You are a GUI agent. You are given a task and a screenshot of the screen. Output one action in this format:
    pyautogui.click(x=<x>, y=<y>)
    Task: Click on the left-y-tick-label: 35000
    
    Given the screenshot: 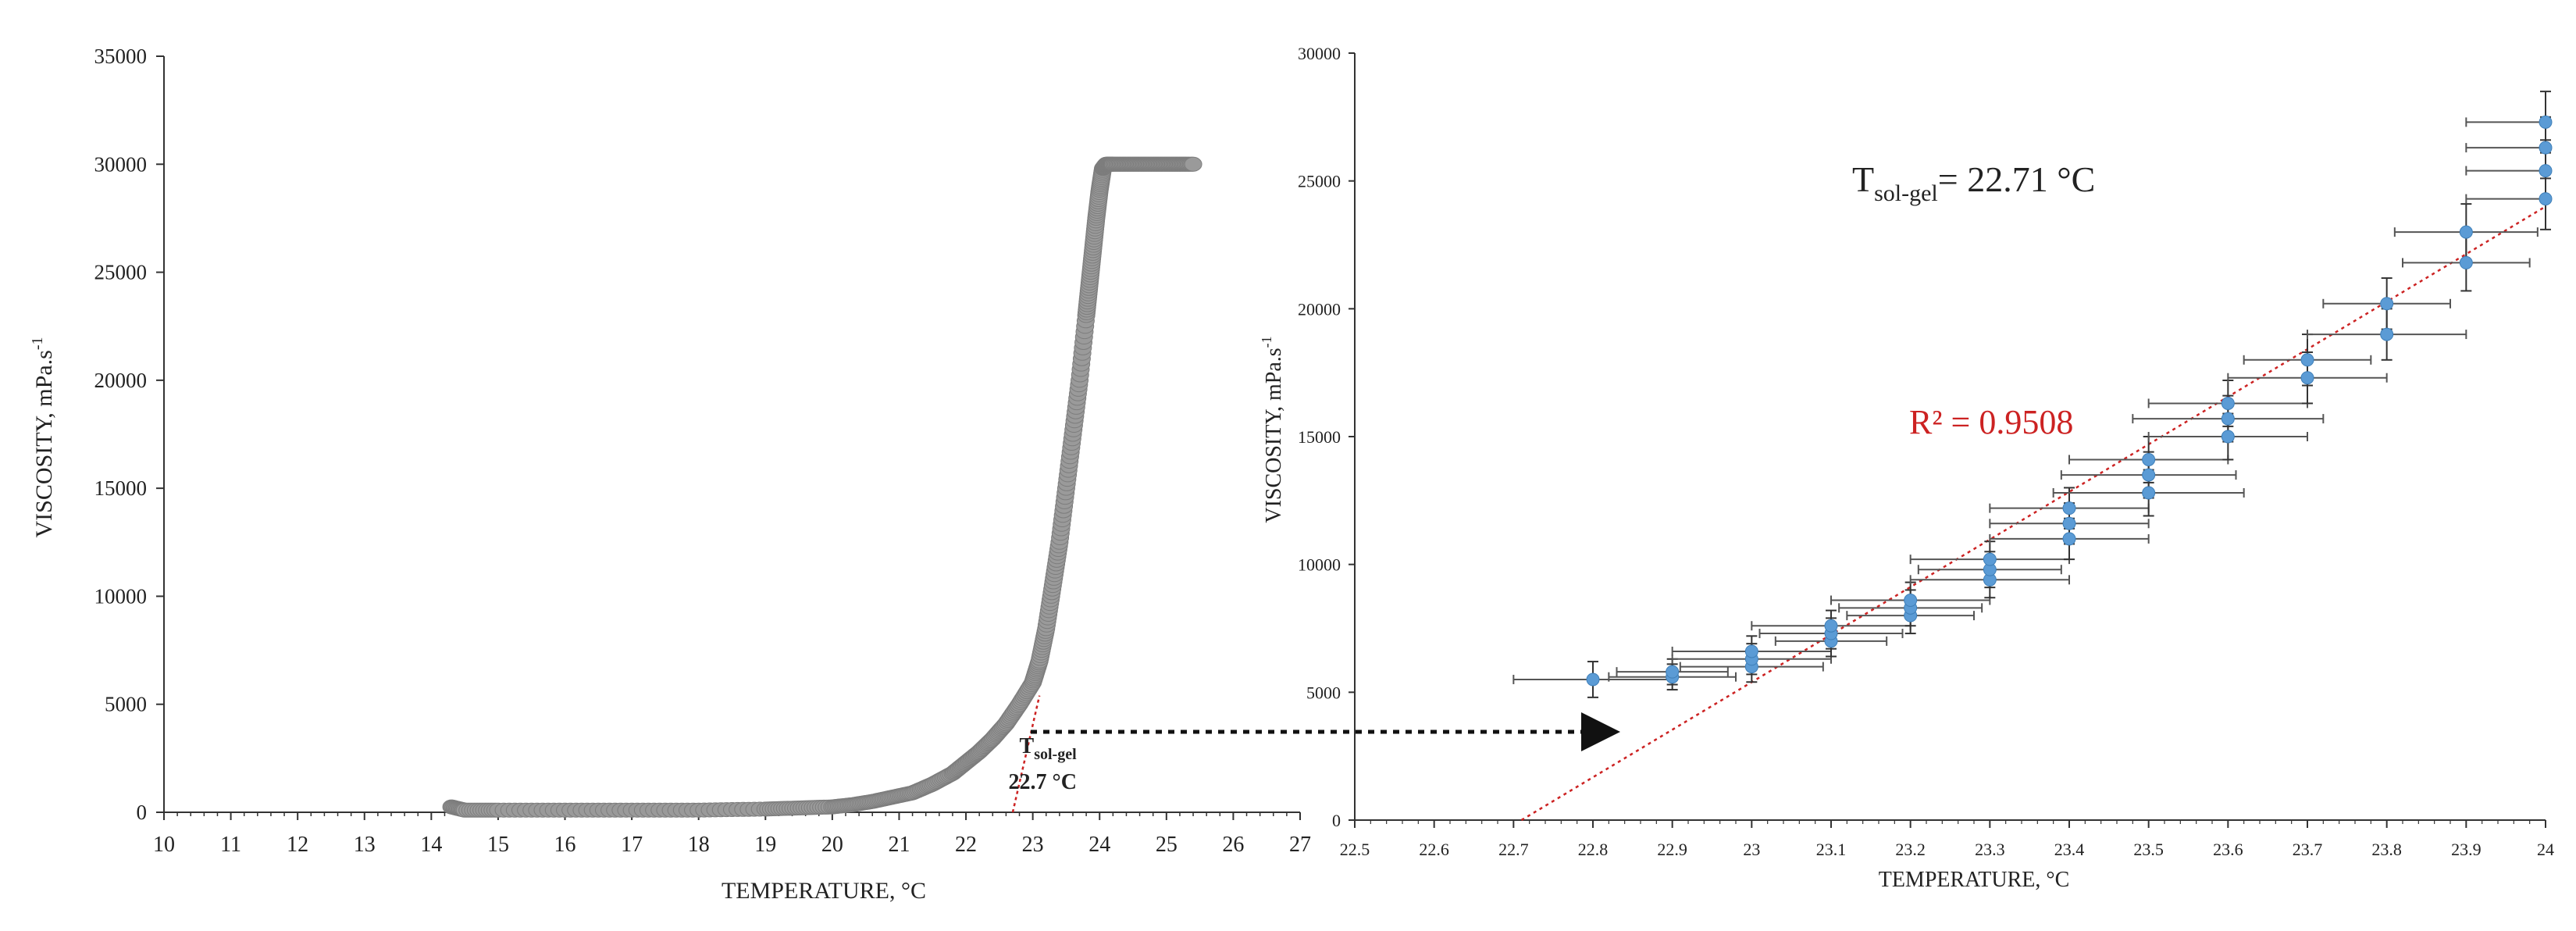 What is the action you would take?
    pyautogui.click(x=121, y=56)
    